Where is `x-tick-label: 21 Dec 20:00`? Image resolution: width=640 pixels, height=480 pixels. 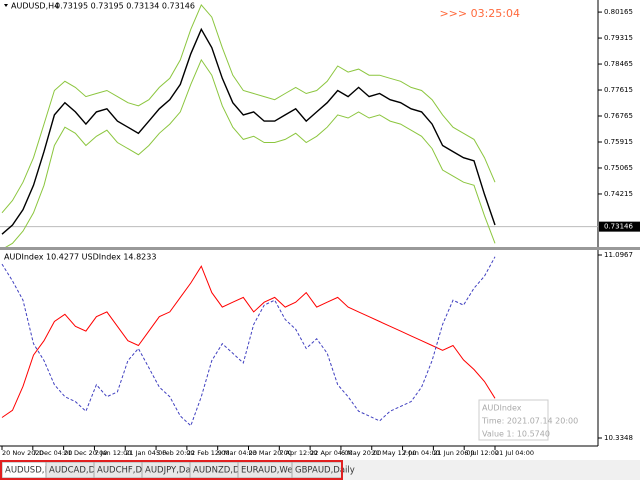
x-tick-label: 21 Dec 20:00 is located at coordinates (86, 453).